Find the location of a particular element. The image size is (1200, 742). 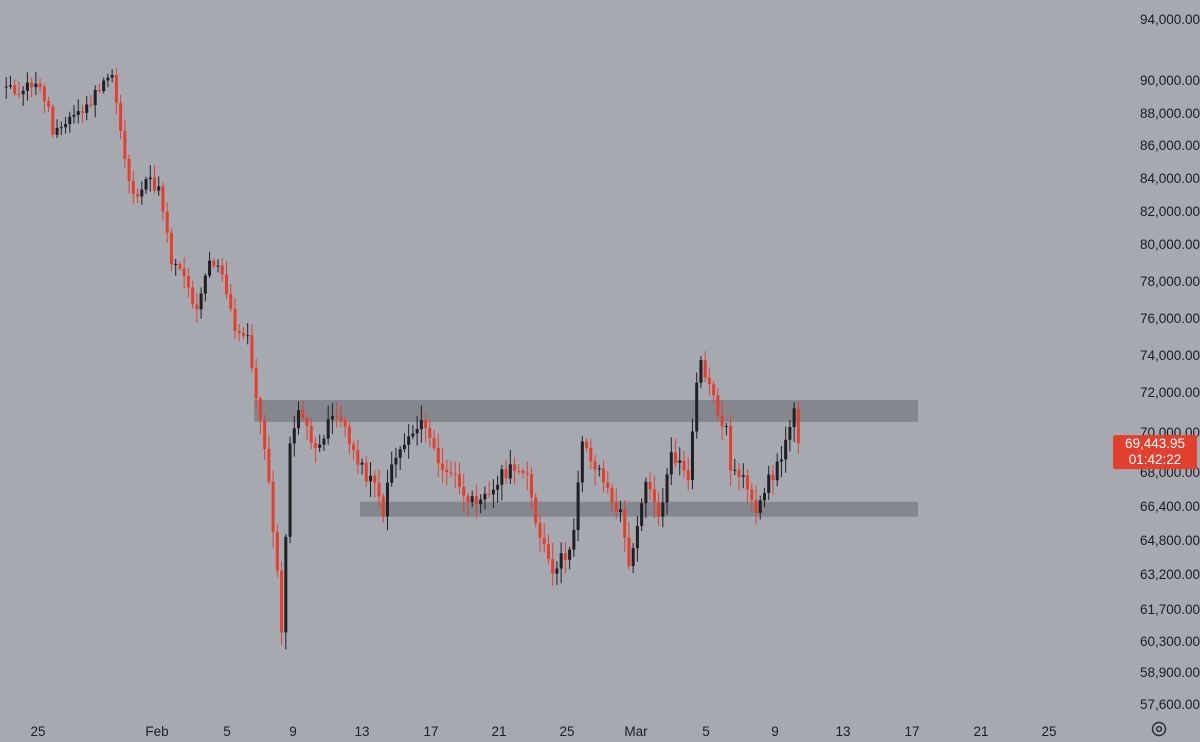

time-axis: 25 Feb 5 9 13 17 21 25 Mar 5 9 13 17 21 25 is located at coordinates (543, 731).